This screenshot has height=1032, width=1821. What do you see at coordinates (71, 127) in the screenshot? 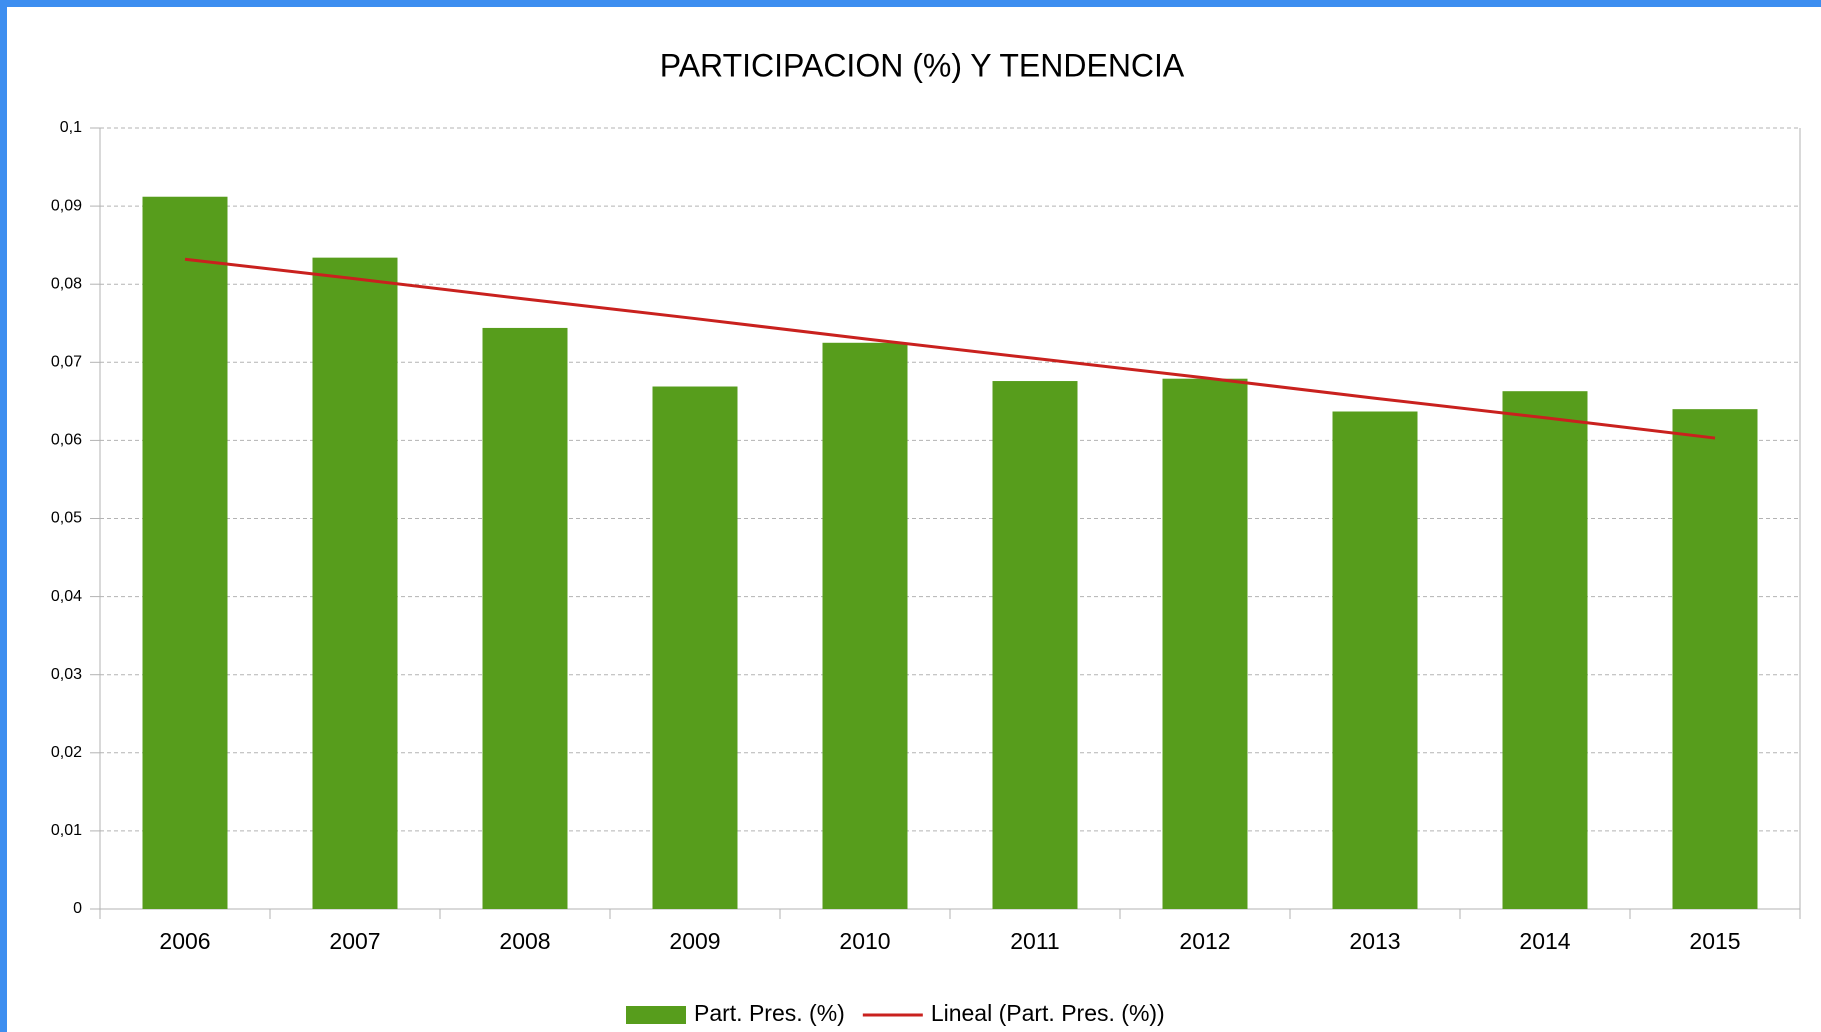
I see `y-tick-label: 0,1` at bounding box center [71, 127].